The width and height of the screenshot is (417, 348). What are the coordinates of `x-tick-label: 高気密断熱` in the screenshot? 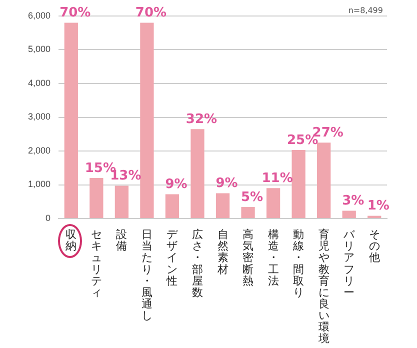 It's located at (248, 258).